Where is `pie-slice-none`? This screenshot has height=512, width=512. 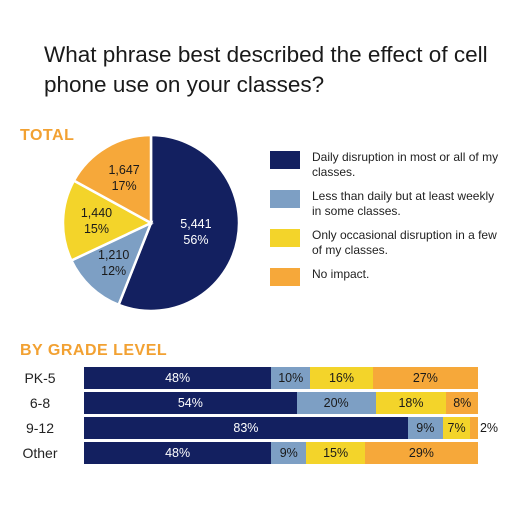
pie-slice-none is located at coordinates (112, 179).